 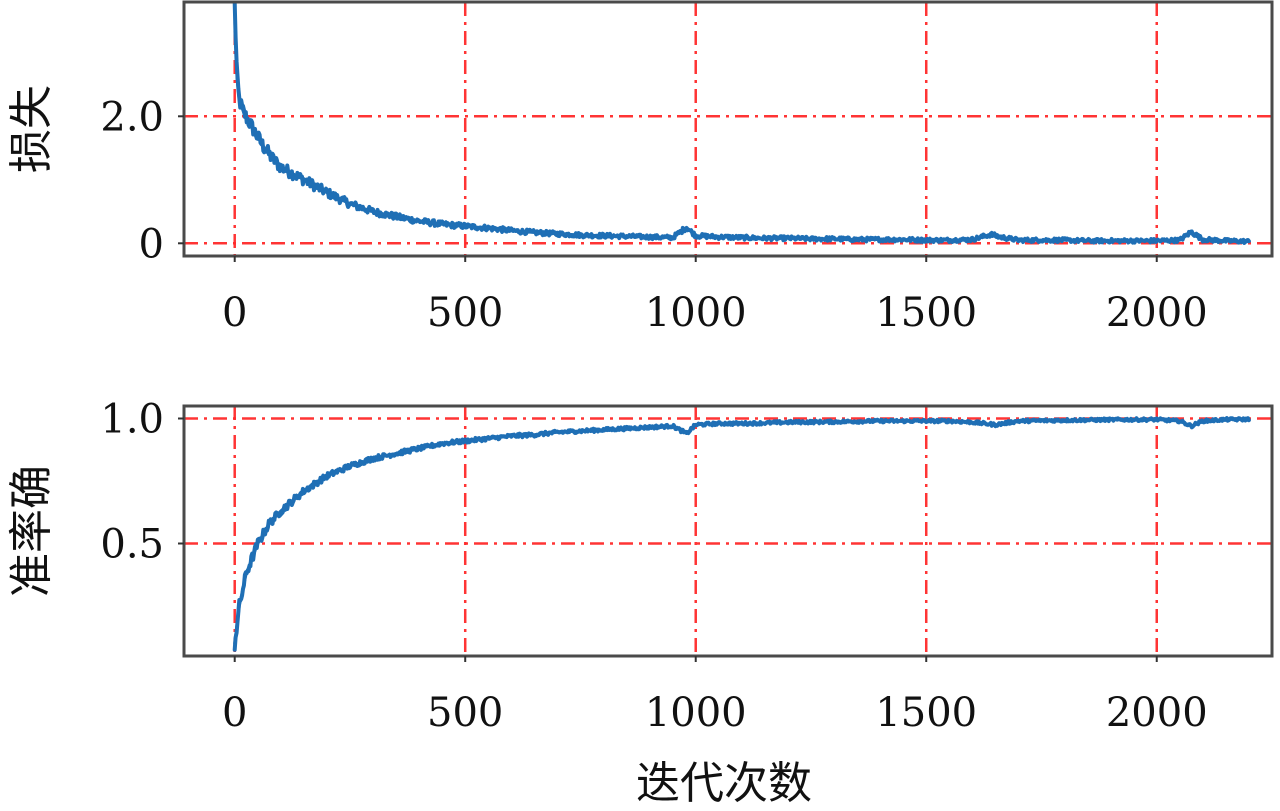 What do you see at coordinates (132, 117) in the screenshot?
I see `y-tick-label: 2.0` at bounding box center [132, 117].